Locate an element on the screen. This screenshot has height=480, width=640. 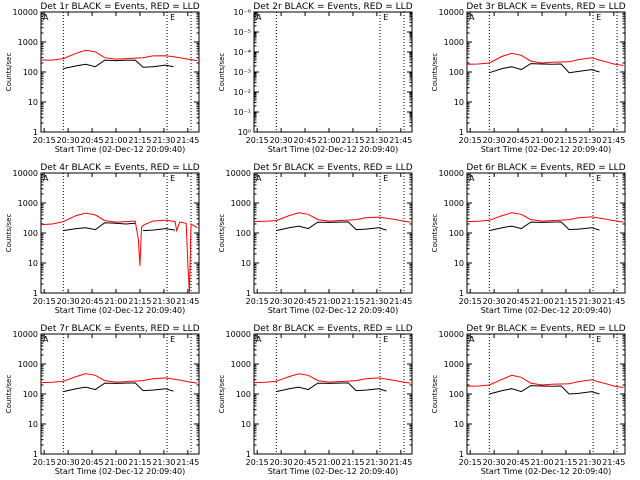
panel-title: Det 8r BLACK = Events, RED = LLD is located at coordinates (332, 329).